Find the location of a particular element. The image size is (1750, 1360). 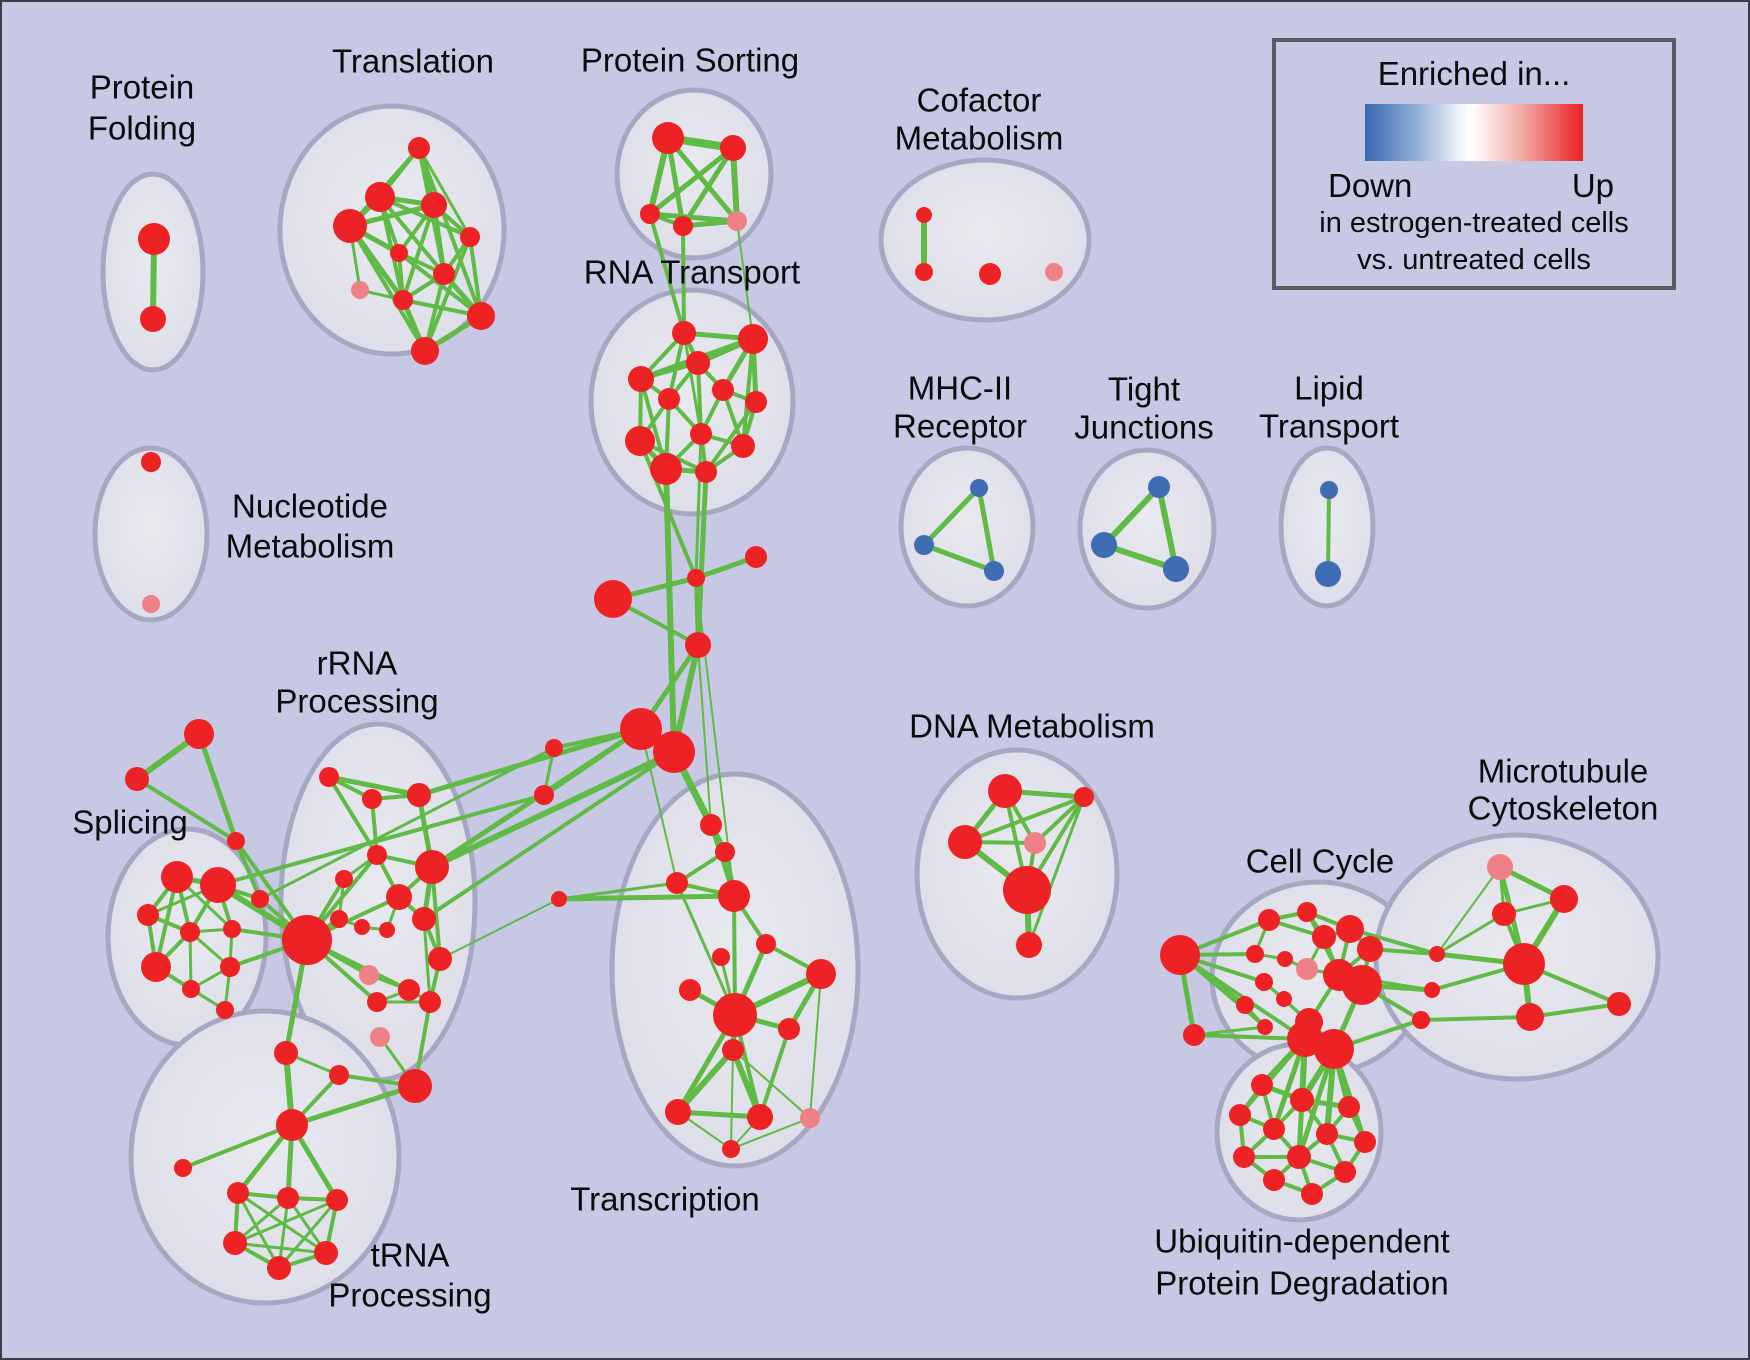

node-sp8 is located at coordinates (230, 967).